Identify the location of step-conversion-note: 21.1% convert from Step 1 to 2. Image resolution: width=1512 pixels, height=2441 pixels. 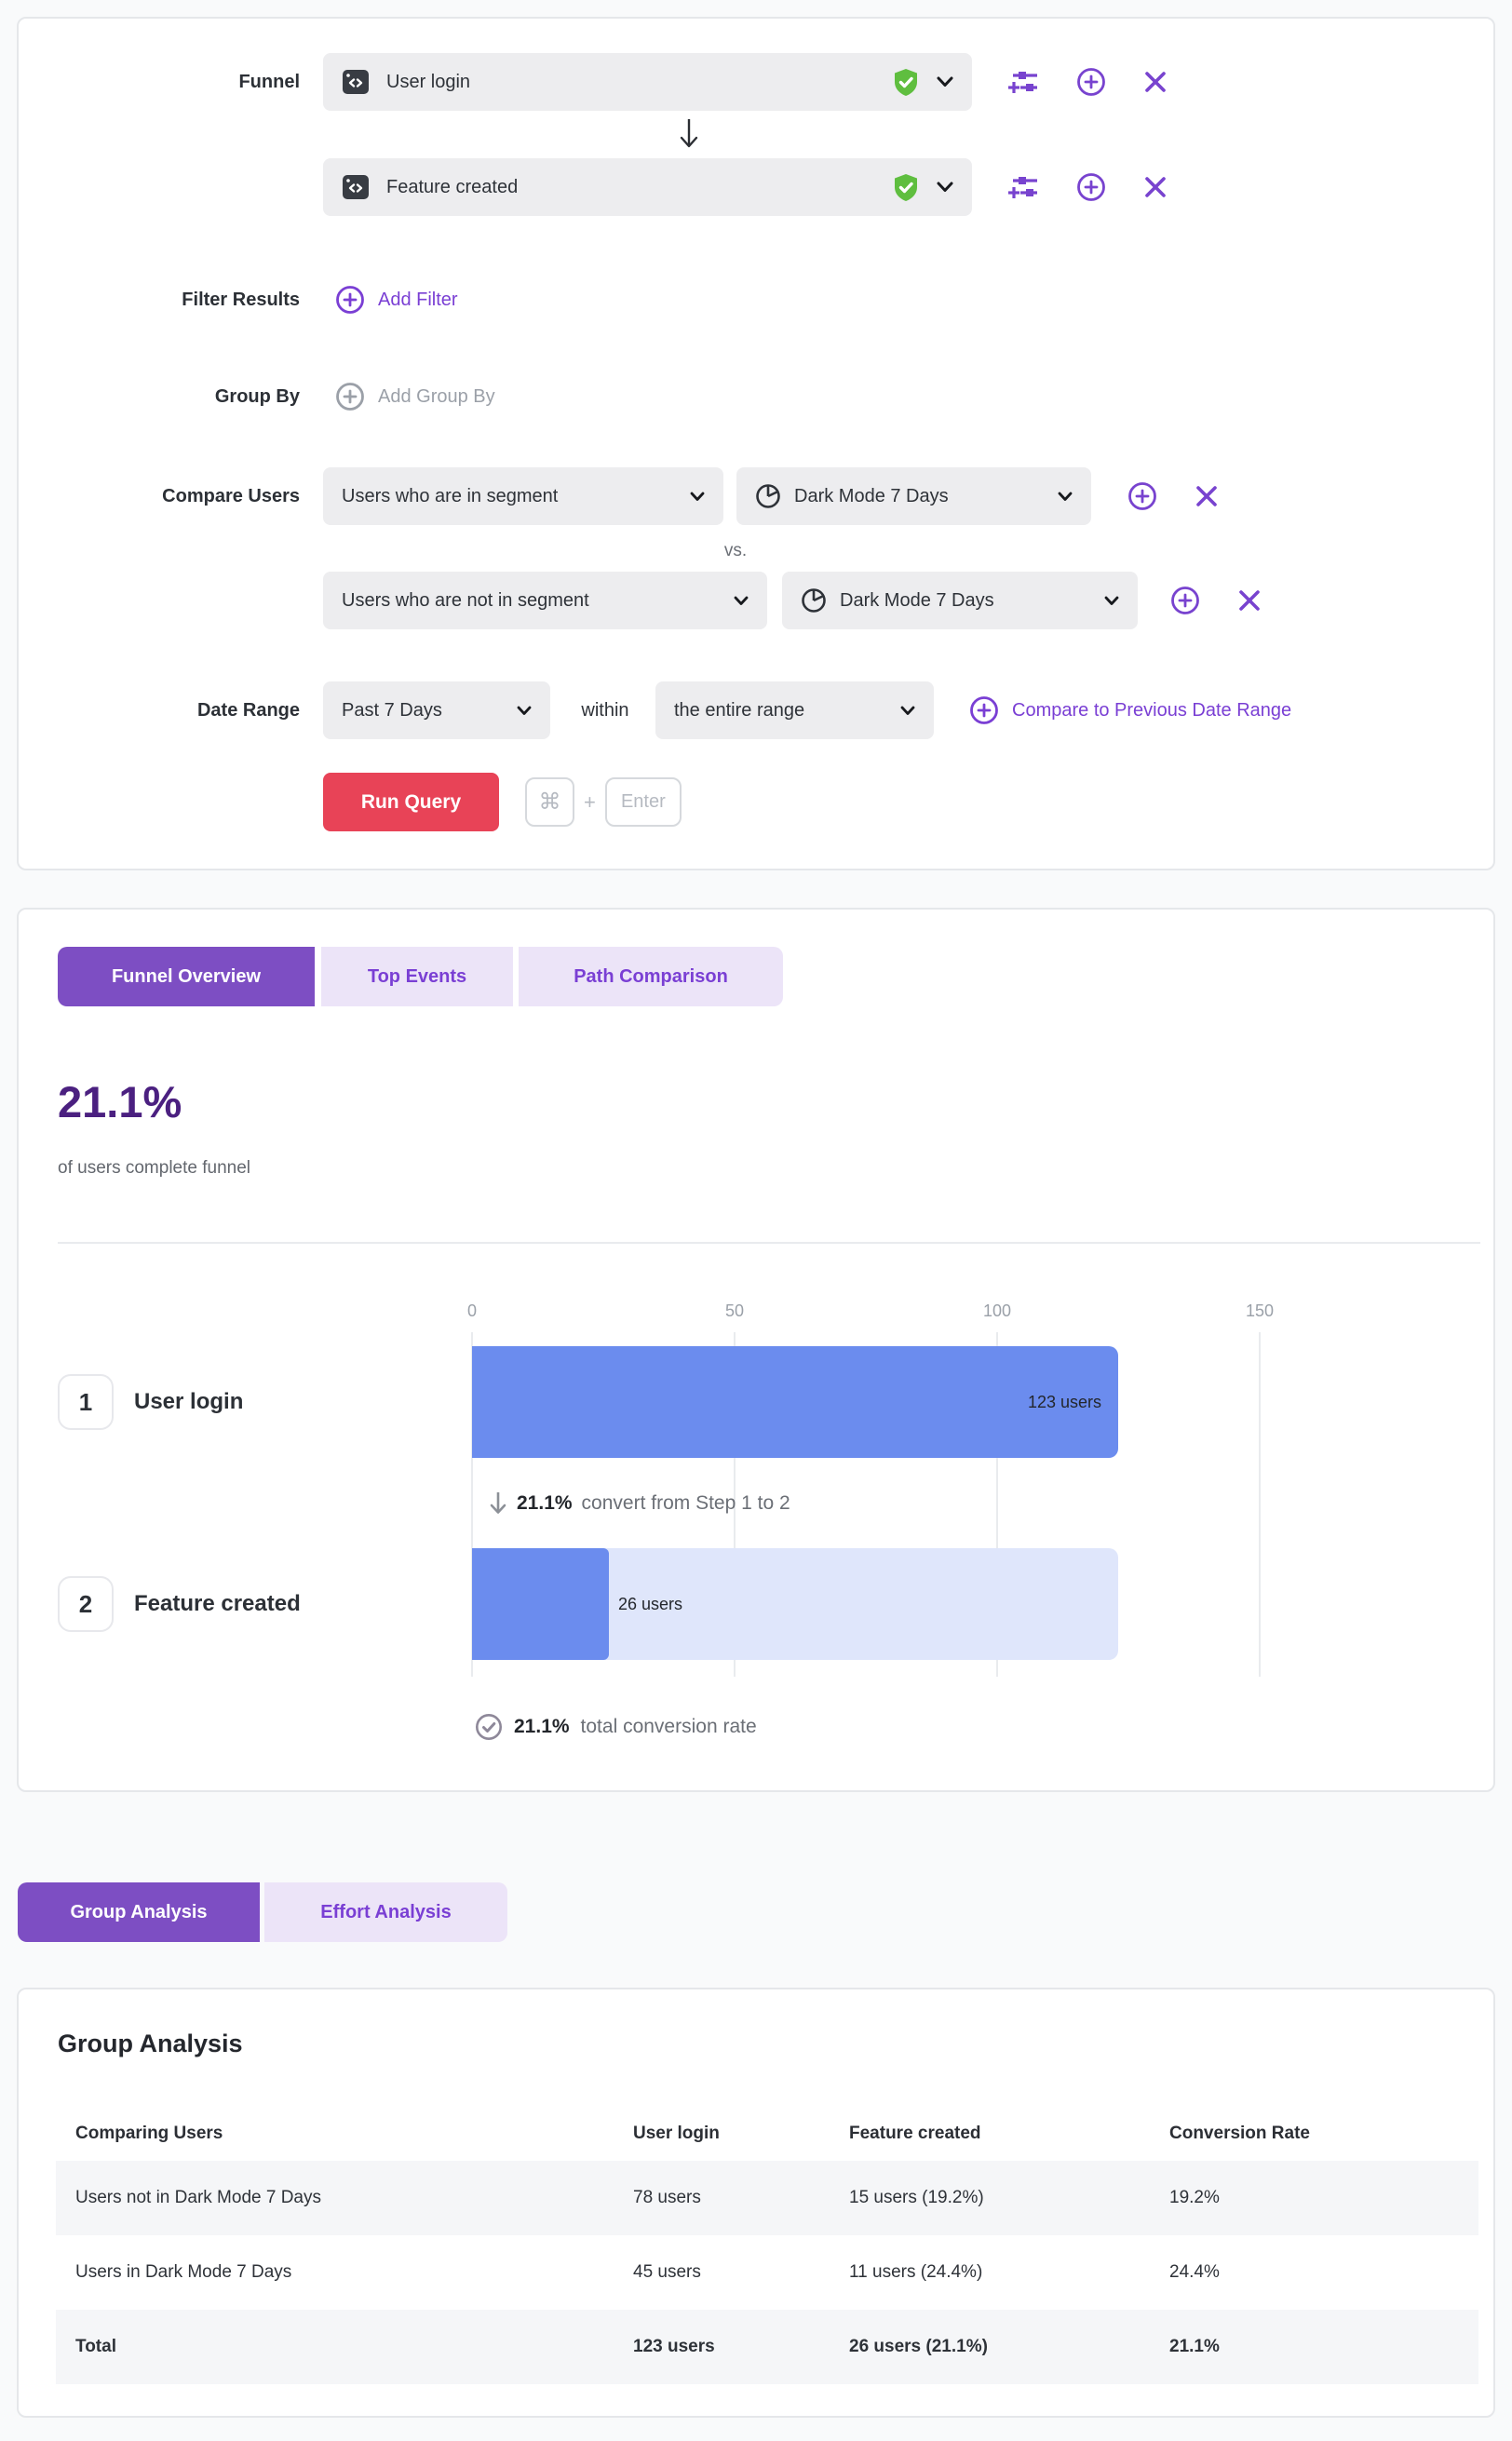
(639, 1503).